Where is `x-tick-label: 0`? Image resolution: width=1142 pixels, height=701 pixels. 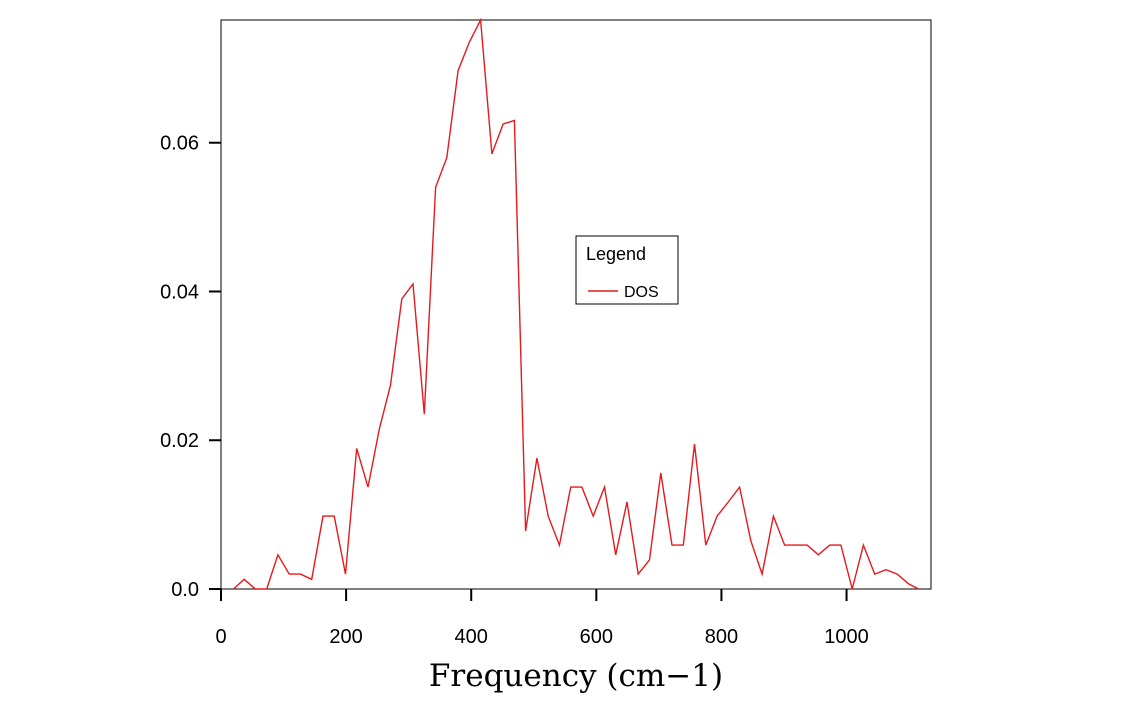 x-tick-label: 0 is located at coordinates (220, 637).